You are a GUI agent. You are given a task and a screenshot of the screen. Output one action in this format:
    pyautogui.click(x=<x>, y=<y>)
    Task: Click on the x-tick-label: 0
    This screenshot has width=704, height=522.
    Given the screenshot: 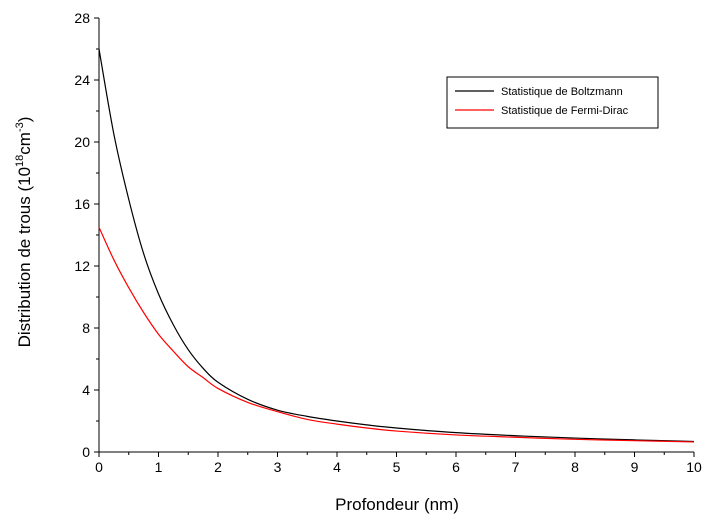 What is the action you would take?
    pyautogui.click(x=99, y=467)
    